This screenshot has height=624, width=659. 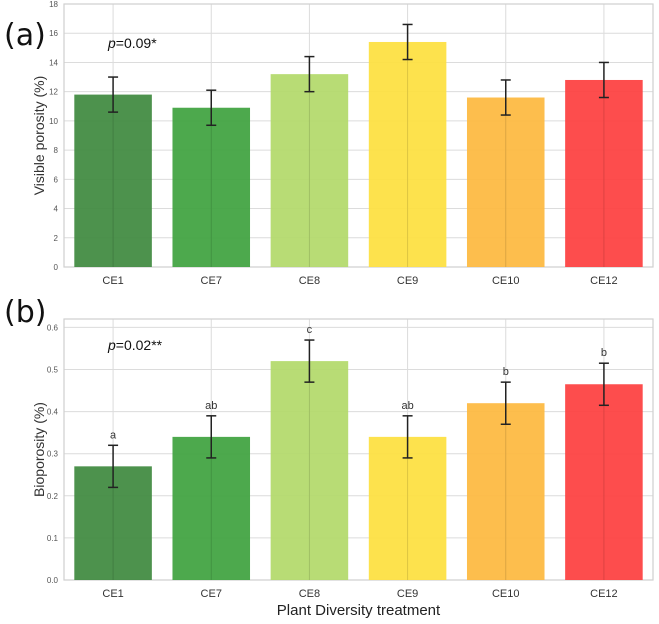 What do you see at coordinates (56, 179) in the screenshot?
I see `y-tick-label: 6` at bounding box center [56, 179].